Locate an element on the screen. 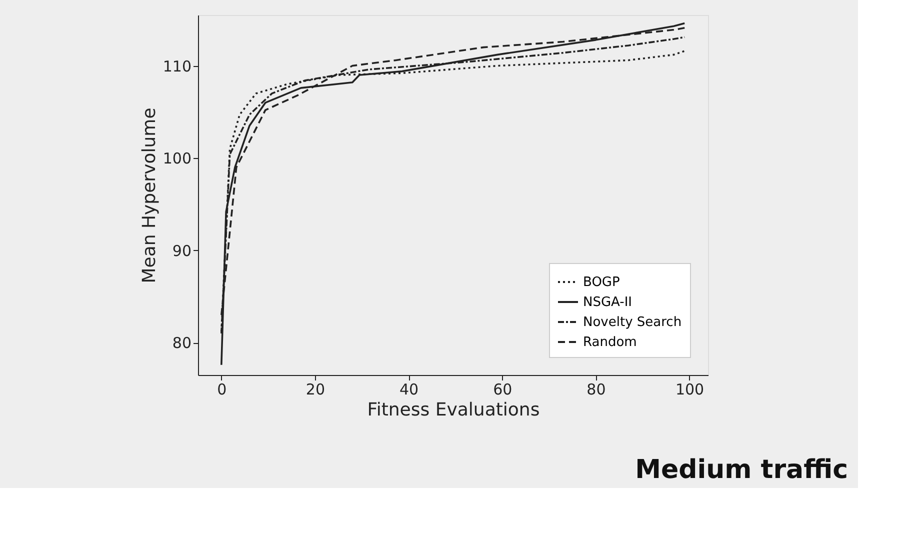 The image size is (915, 555). legend-label: BOGP is located at coordinates (601, 282).